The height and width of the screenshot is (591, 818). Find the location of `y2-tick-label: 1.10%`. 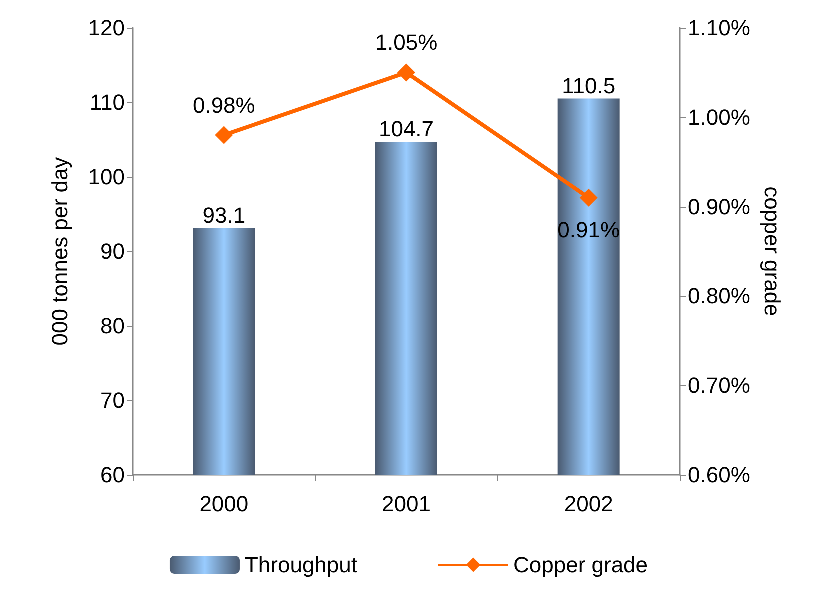

y2-tick-label: 1.10% is located at coordinates (719, 28).